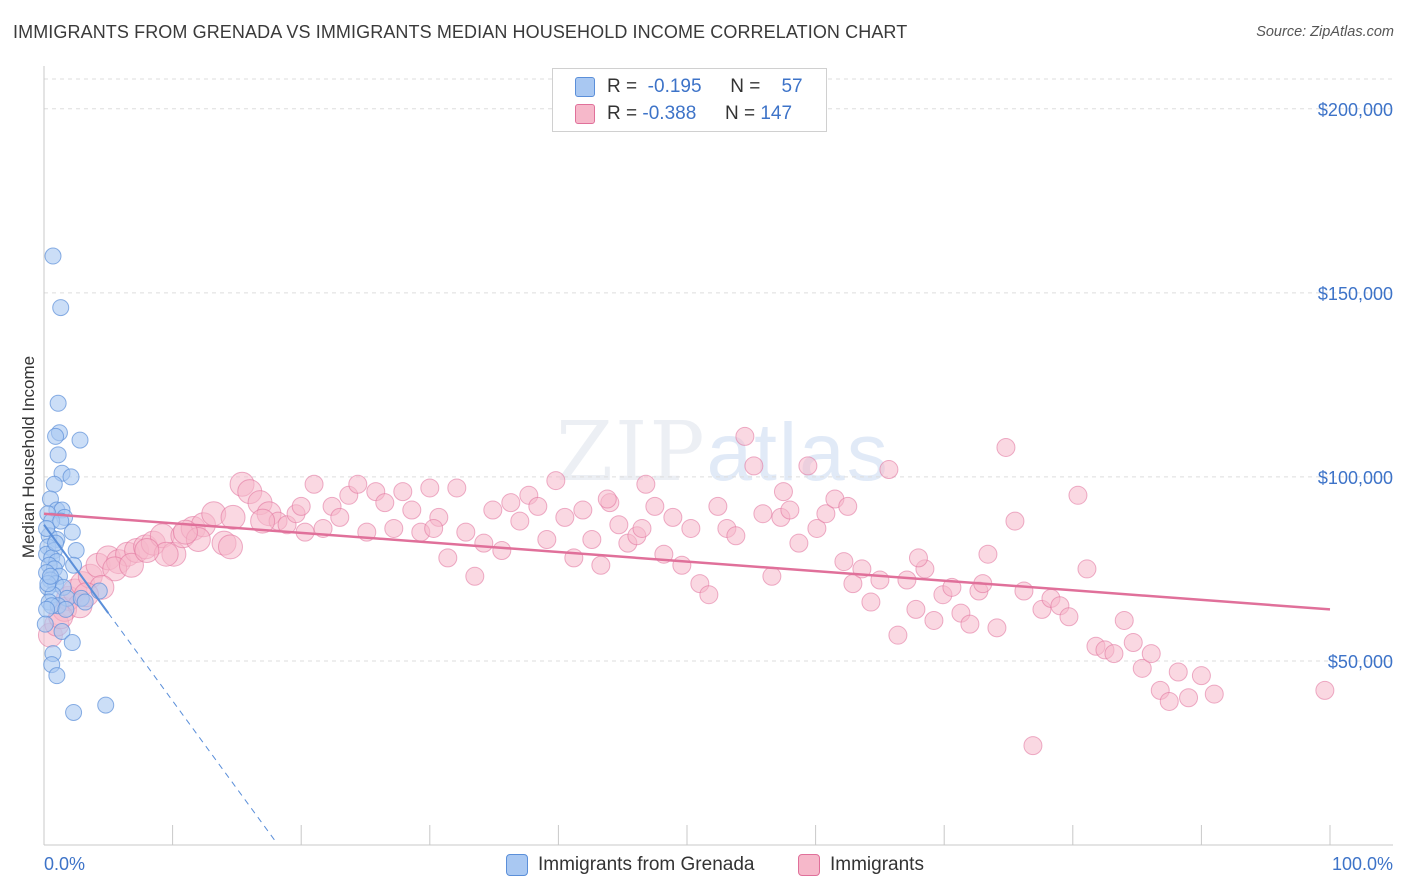  What do you see at coordinates (646, 864) in the screenshot?
I see `bottom-legend-label-grenada: Immigrants from Grenada` at bounding box center [646, 864].